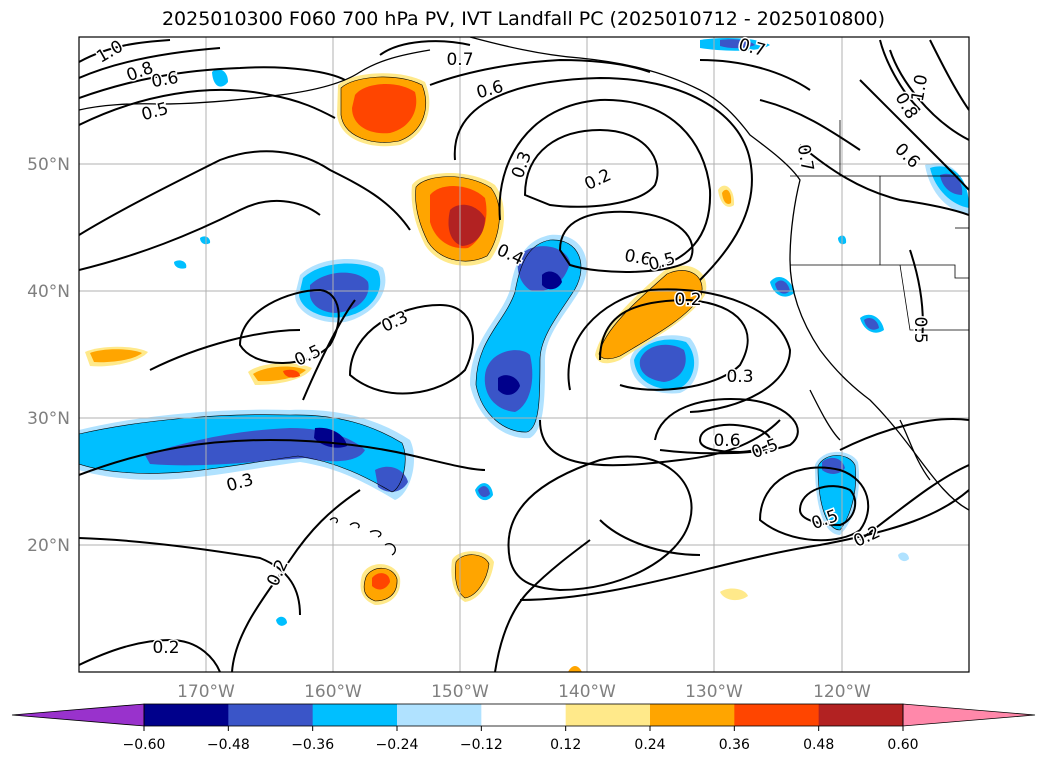 This screenshot has width=1047, height=765. Describe the element at coordinates (206, 692) in the screenshot. I see `lon-tick: 170°W` at that location.